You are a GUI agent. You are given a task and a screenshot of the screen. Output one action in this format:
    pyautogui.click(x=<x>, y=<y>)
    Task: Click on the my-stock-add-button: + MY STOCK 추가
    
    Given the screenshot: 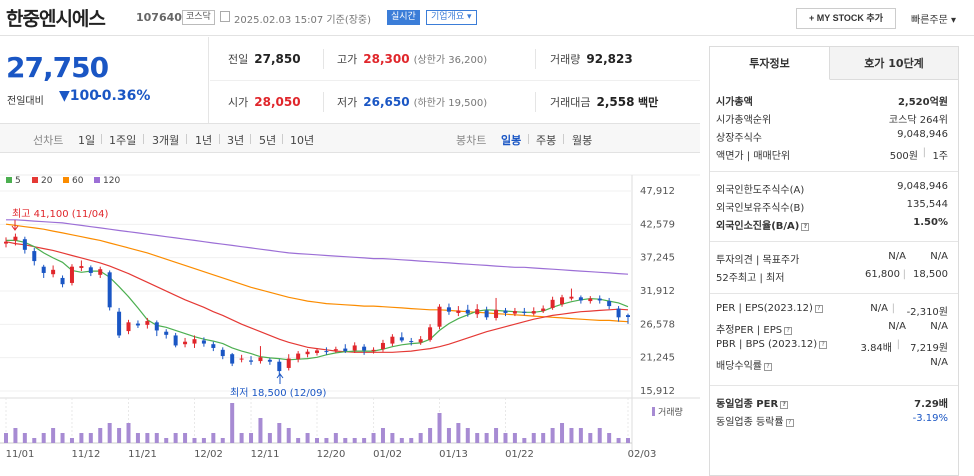 What is the action you would take?
    pyautogui.click(x=846, y=18)
    